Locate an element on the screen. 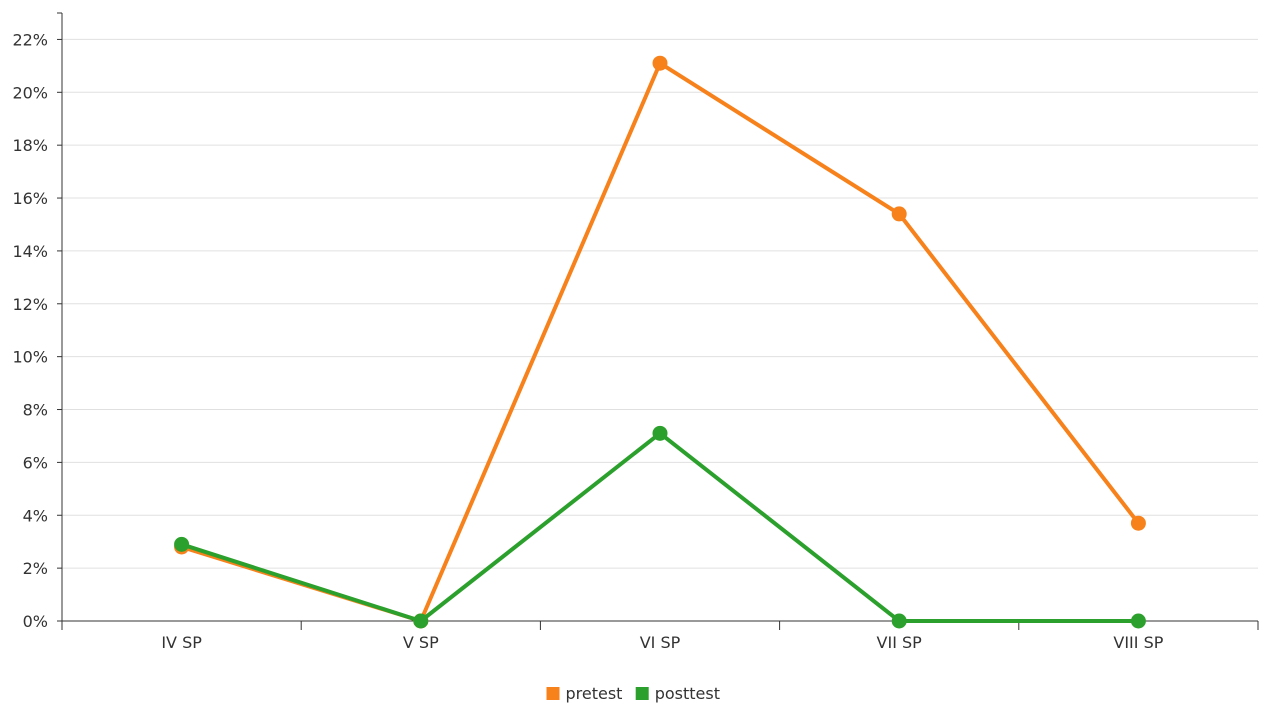  legend-label: pretest is located at coordinates (594, 693).